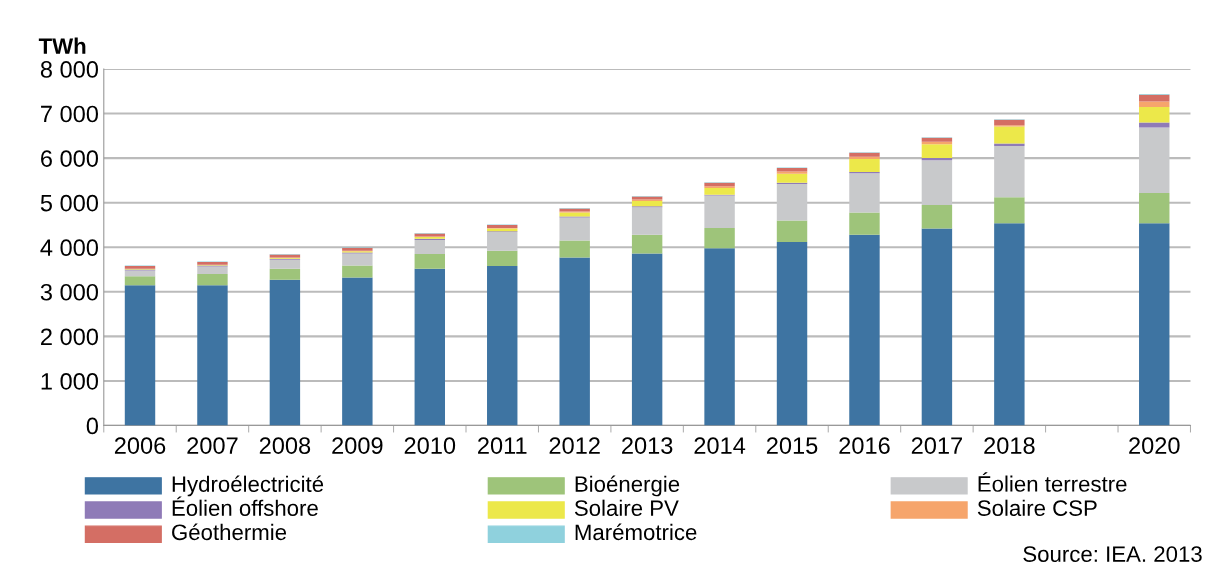 Image resolution: width=1221 pixels, height=575 pixels. What do you see at coordinates (70, 337) in the screenshot?
I see `y-tick-label: 2 000` at bounding box center [70, 337].